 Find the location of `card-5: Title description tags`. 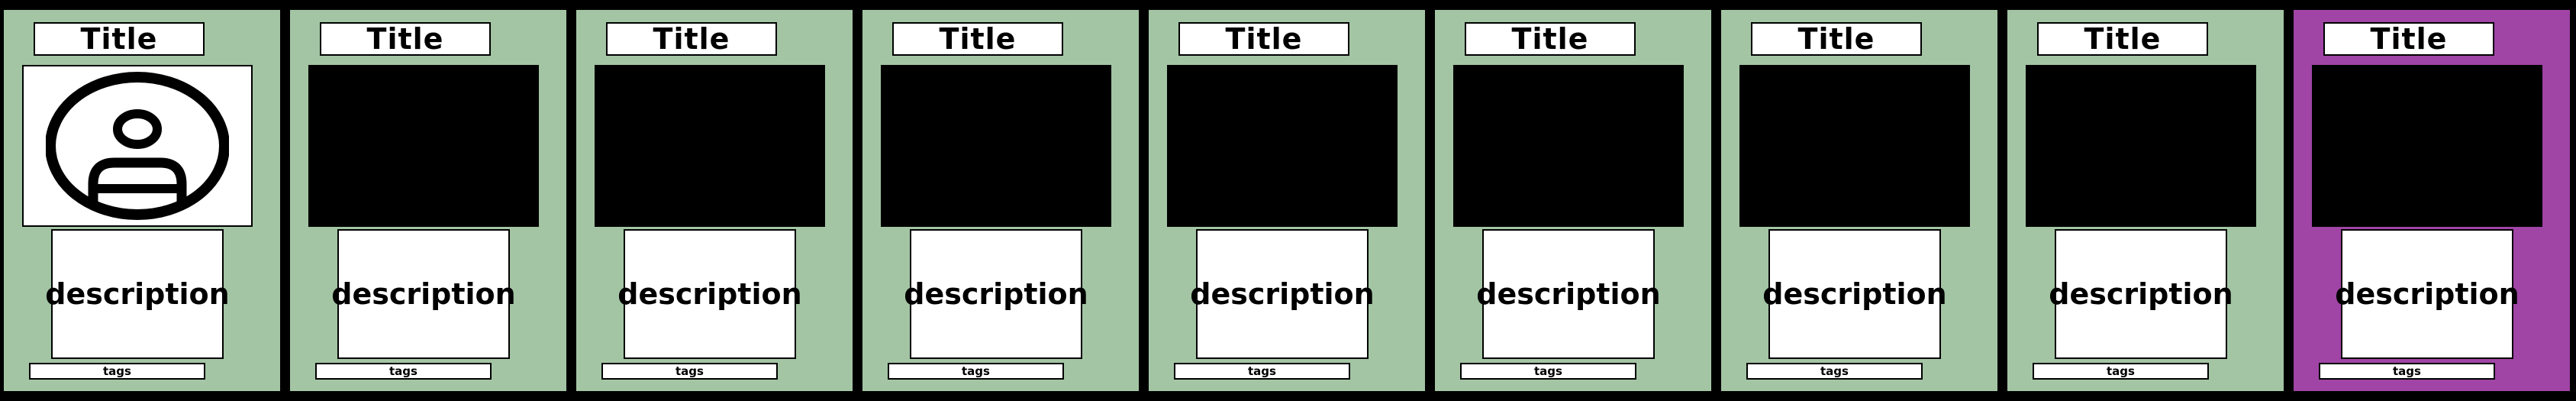

card-5: Title description tags is located at coordinates (1287, 200).